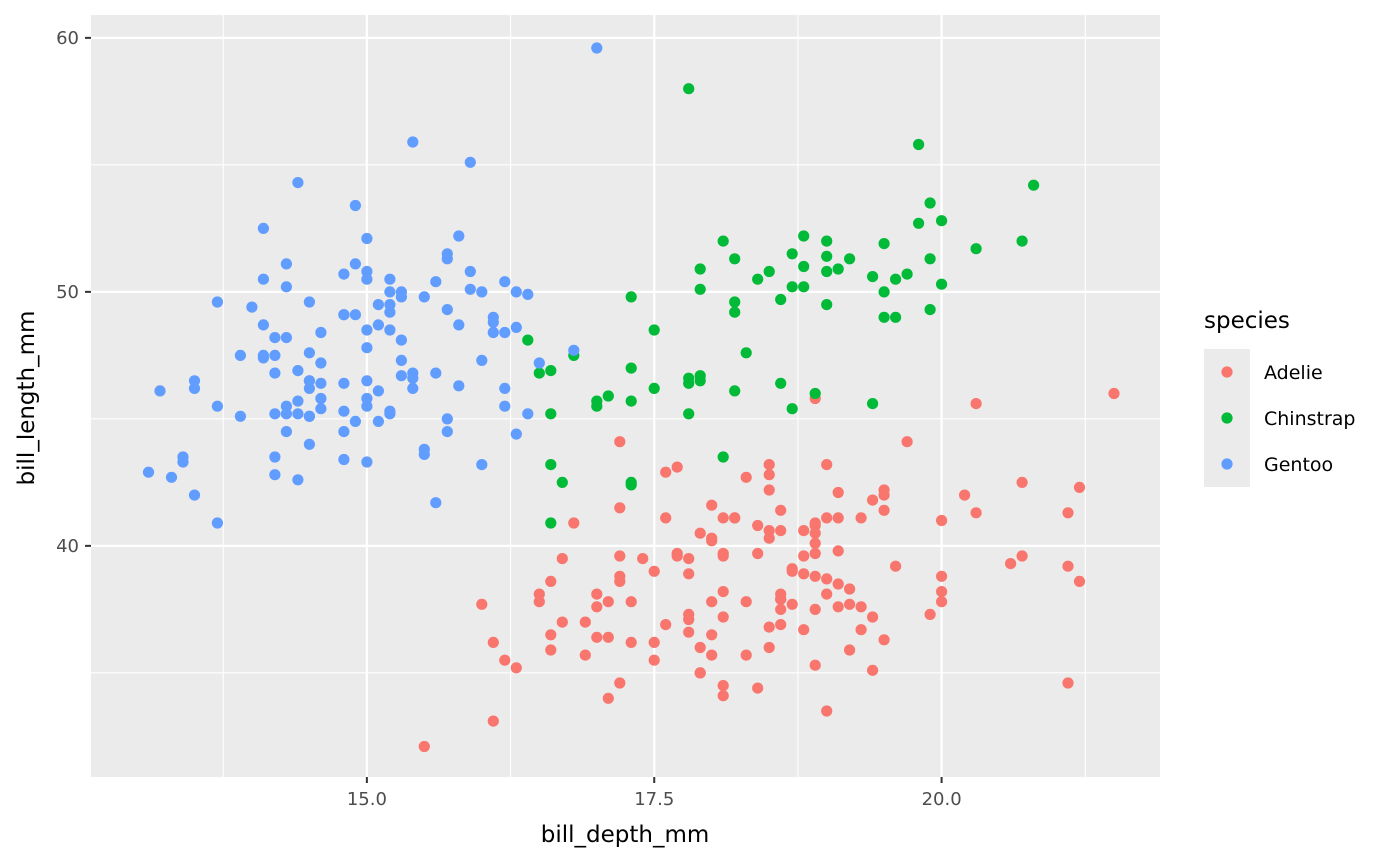  Describe the element at coordinates (1227, 372) in the screenshot. I see `legend-marker-adelie` at that location.